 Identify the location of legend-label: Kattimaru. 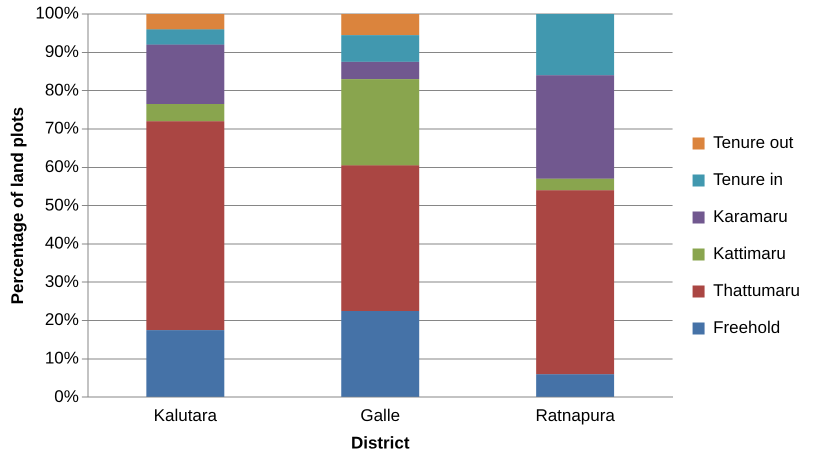
(749, 254).